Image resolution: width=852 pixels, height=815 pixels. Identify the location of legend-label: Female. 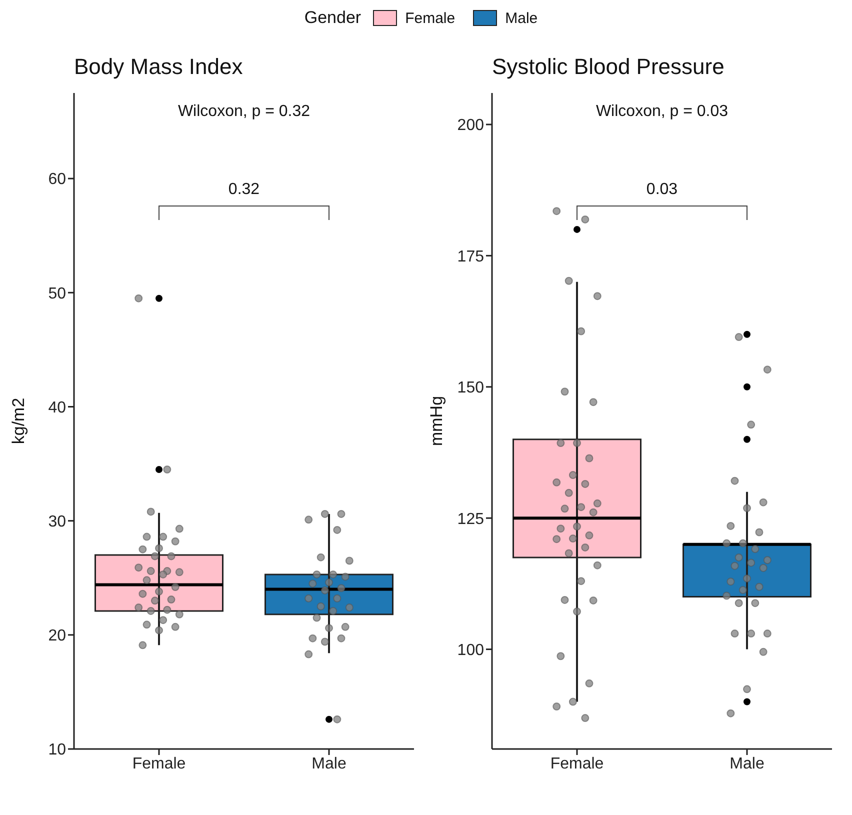
(430, 18).